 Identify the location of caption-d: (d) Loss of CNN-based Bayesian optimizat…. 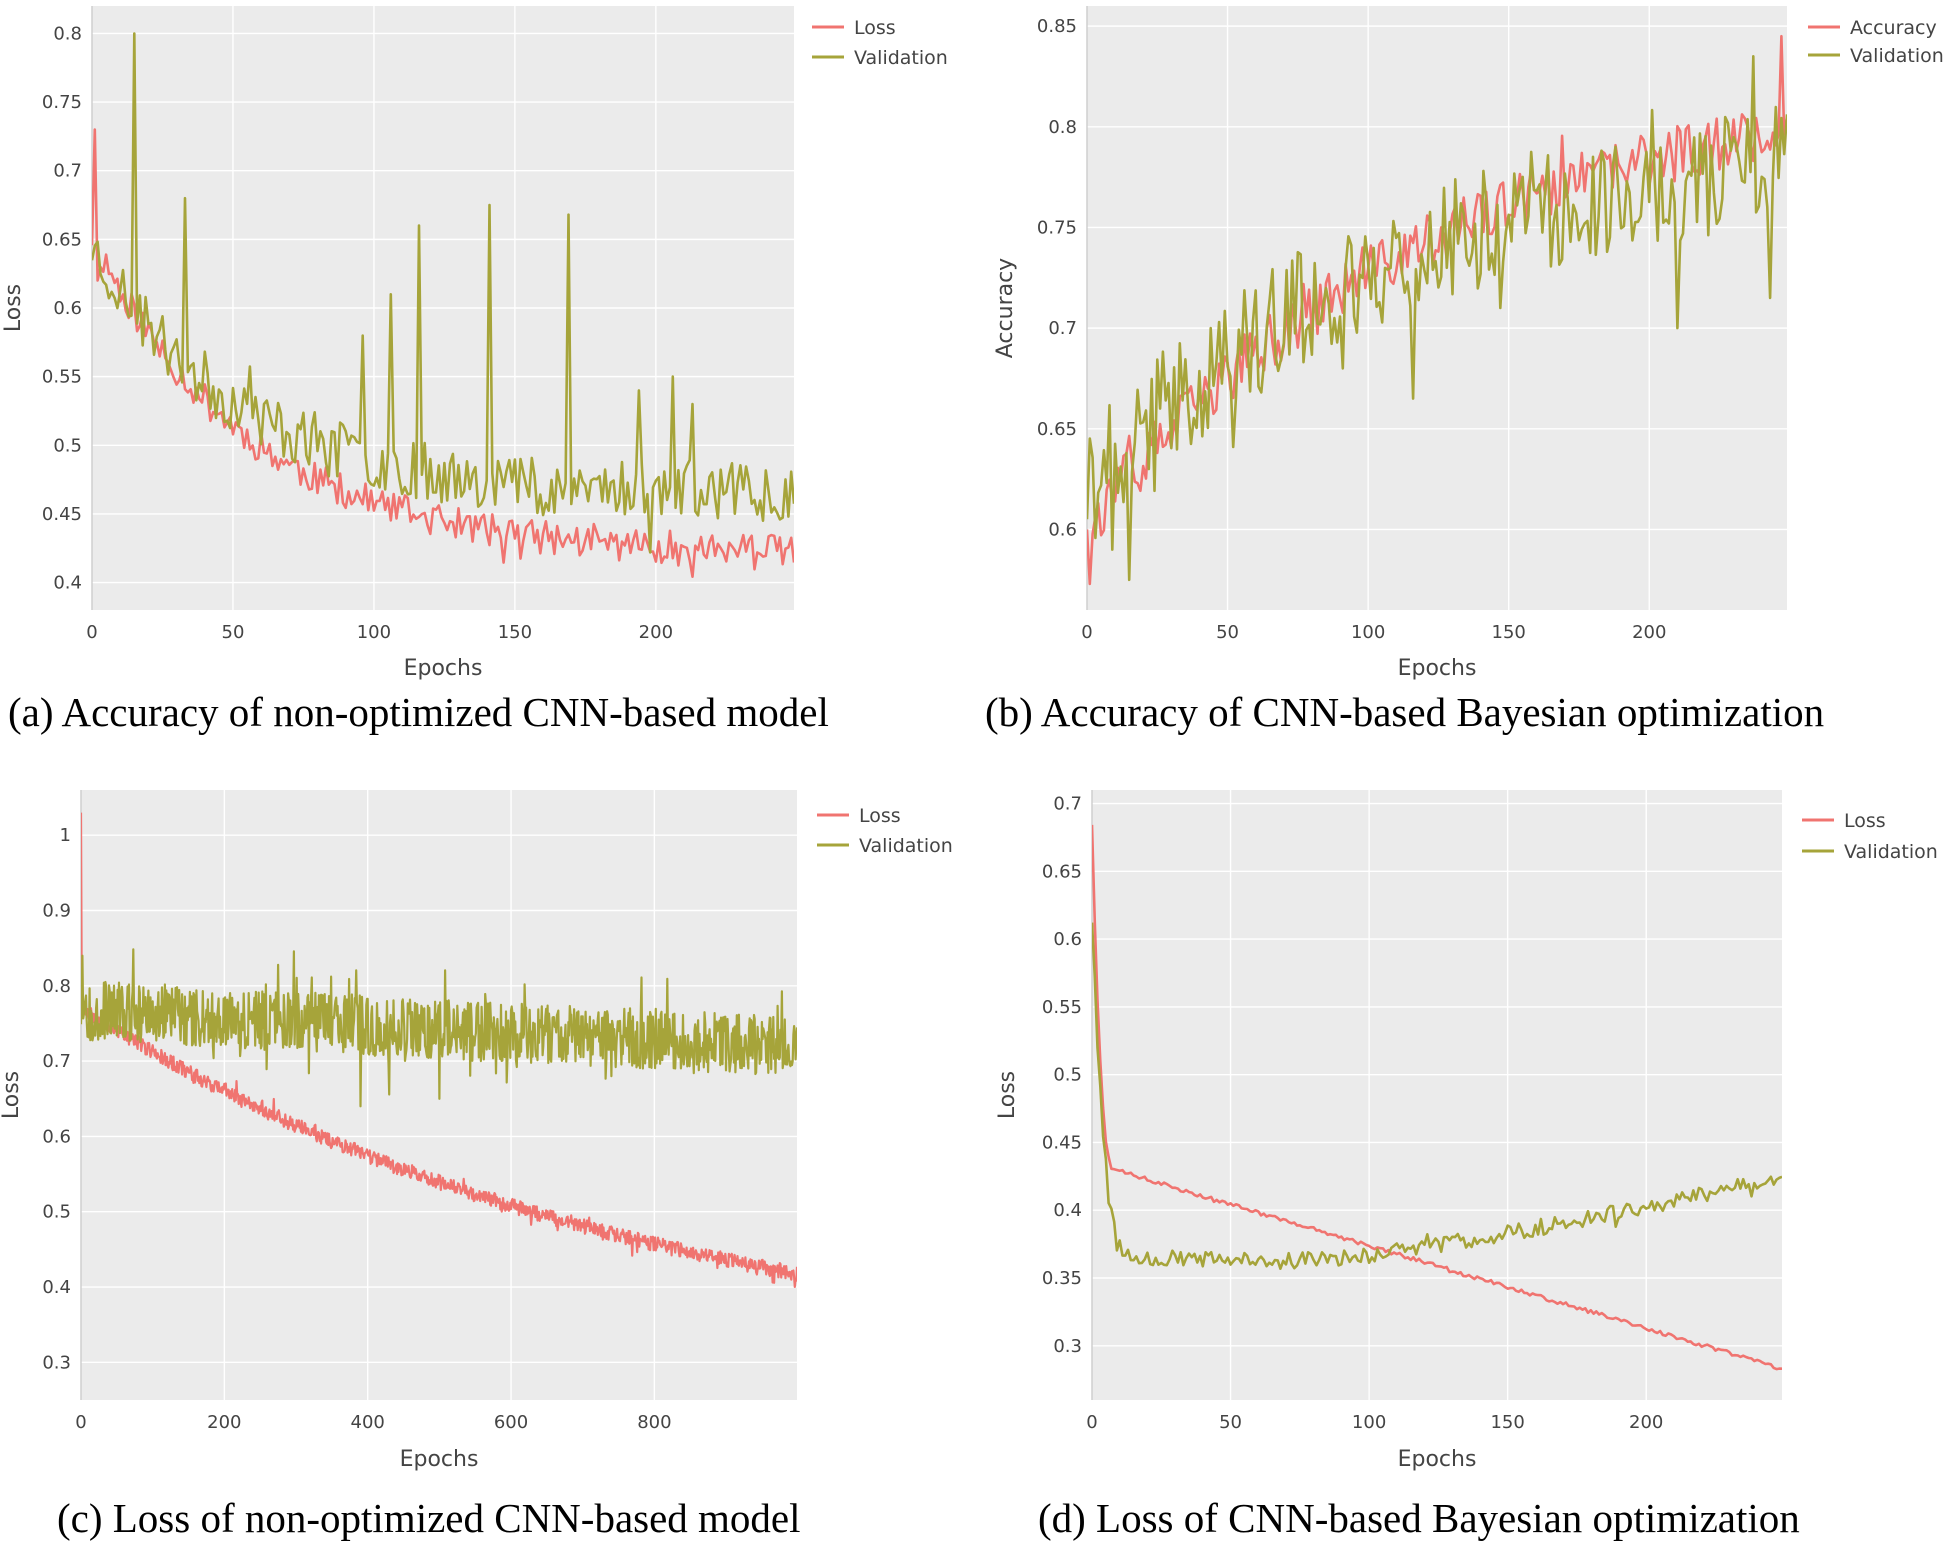
(1419, 1518).